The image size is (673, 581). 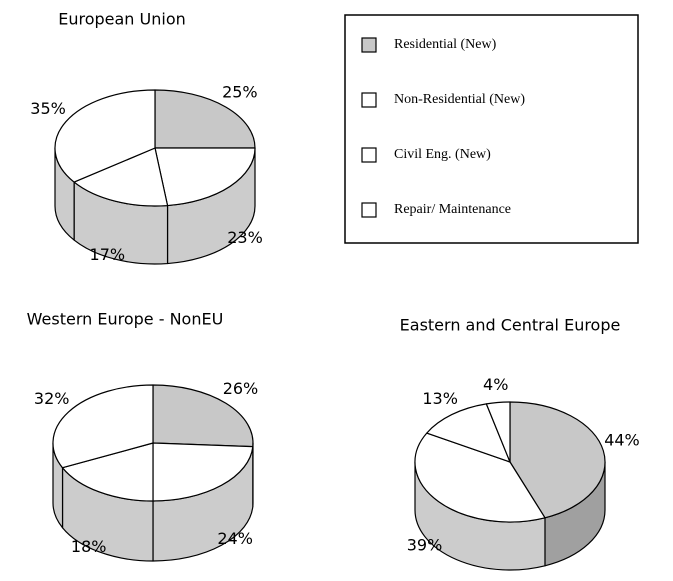 I want to click on data-label: 35%, so click(x=48, y=108).